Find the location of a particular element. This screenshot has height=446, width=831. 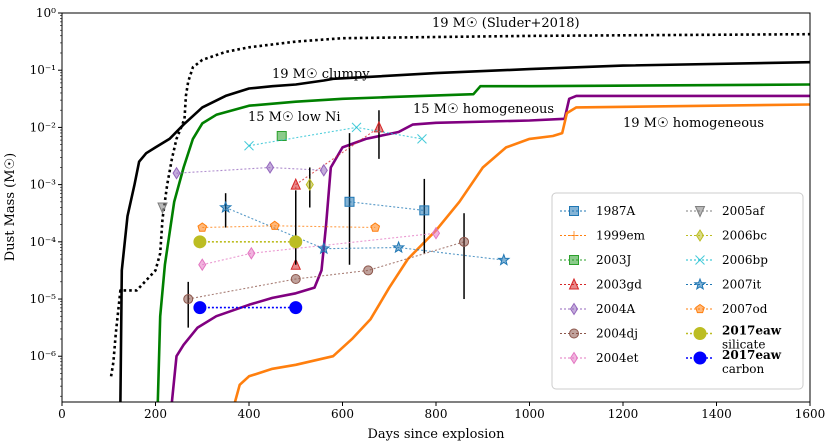

curve-label-15-homogeneous: 15 M☉ homogeneous is located at coordinates (483, 109).